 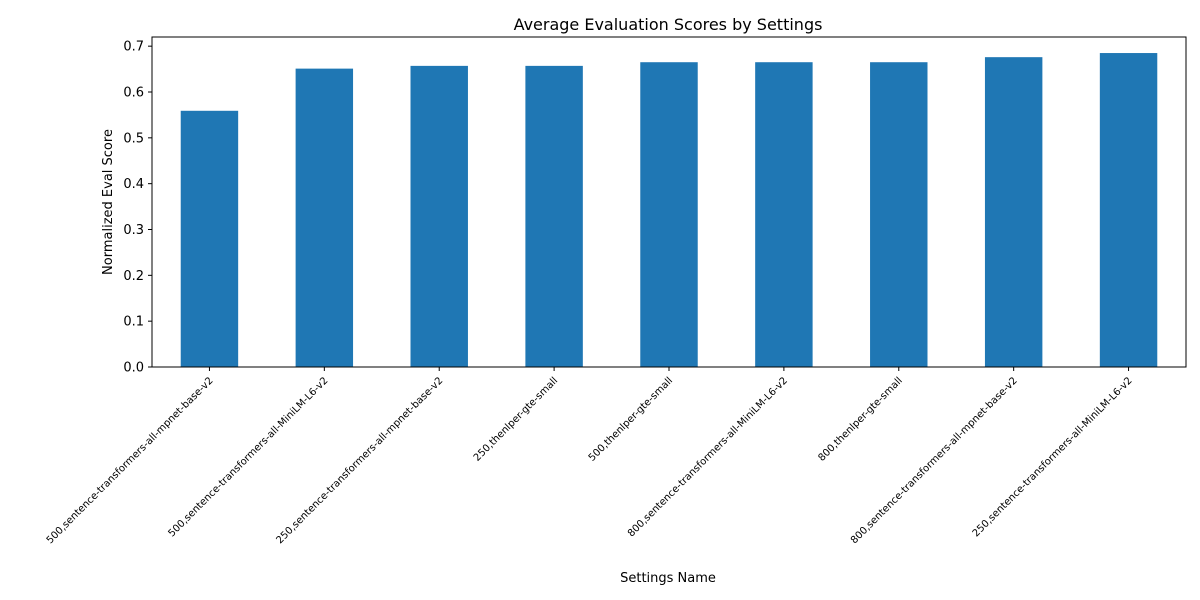 I want to click on y-tick-label: 0.7, so click(x=133, y=47).